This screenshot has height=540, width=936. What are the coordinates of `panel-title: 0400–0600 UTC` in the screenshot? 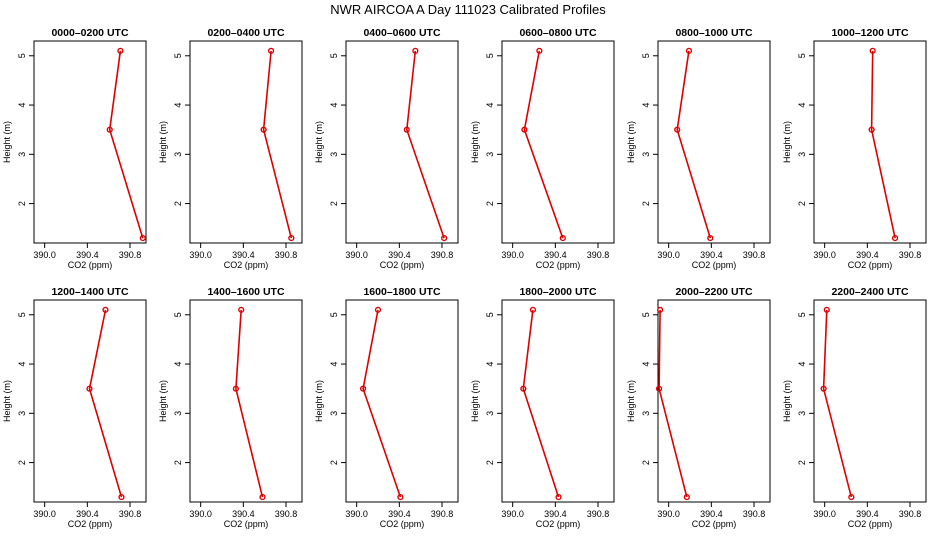 It's located at (401, 33).